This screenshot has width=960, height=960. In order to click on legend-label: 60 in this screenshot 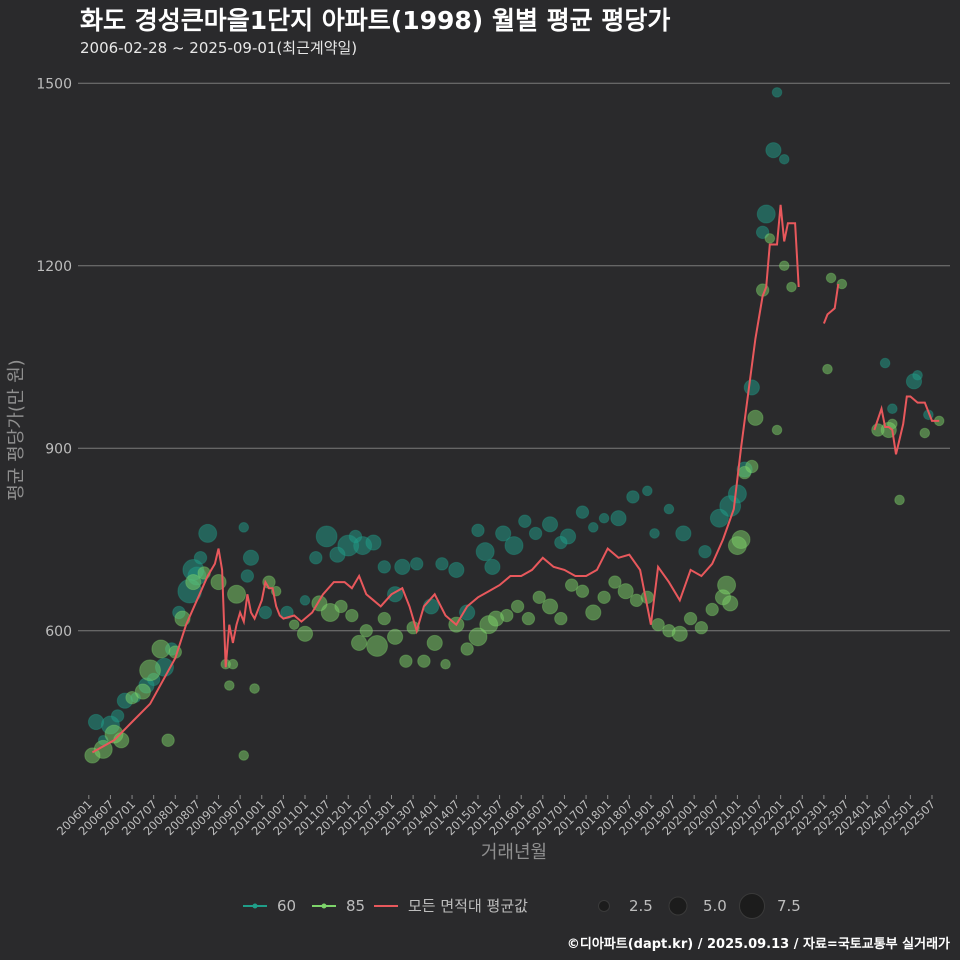, I will do `click(286, 906)`.